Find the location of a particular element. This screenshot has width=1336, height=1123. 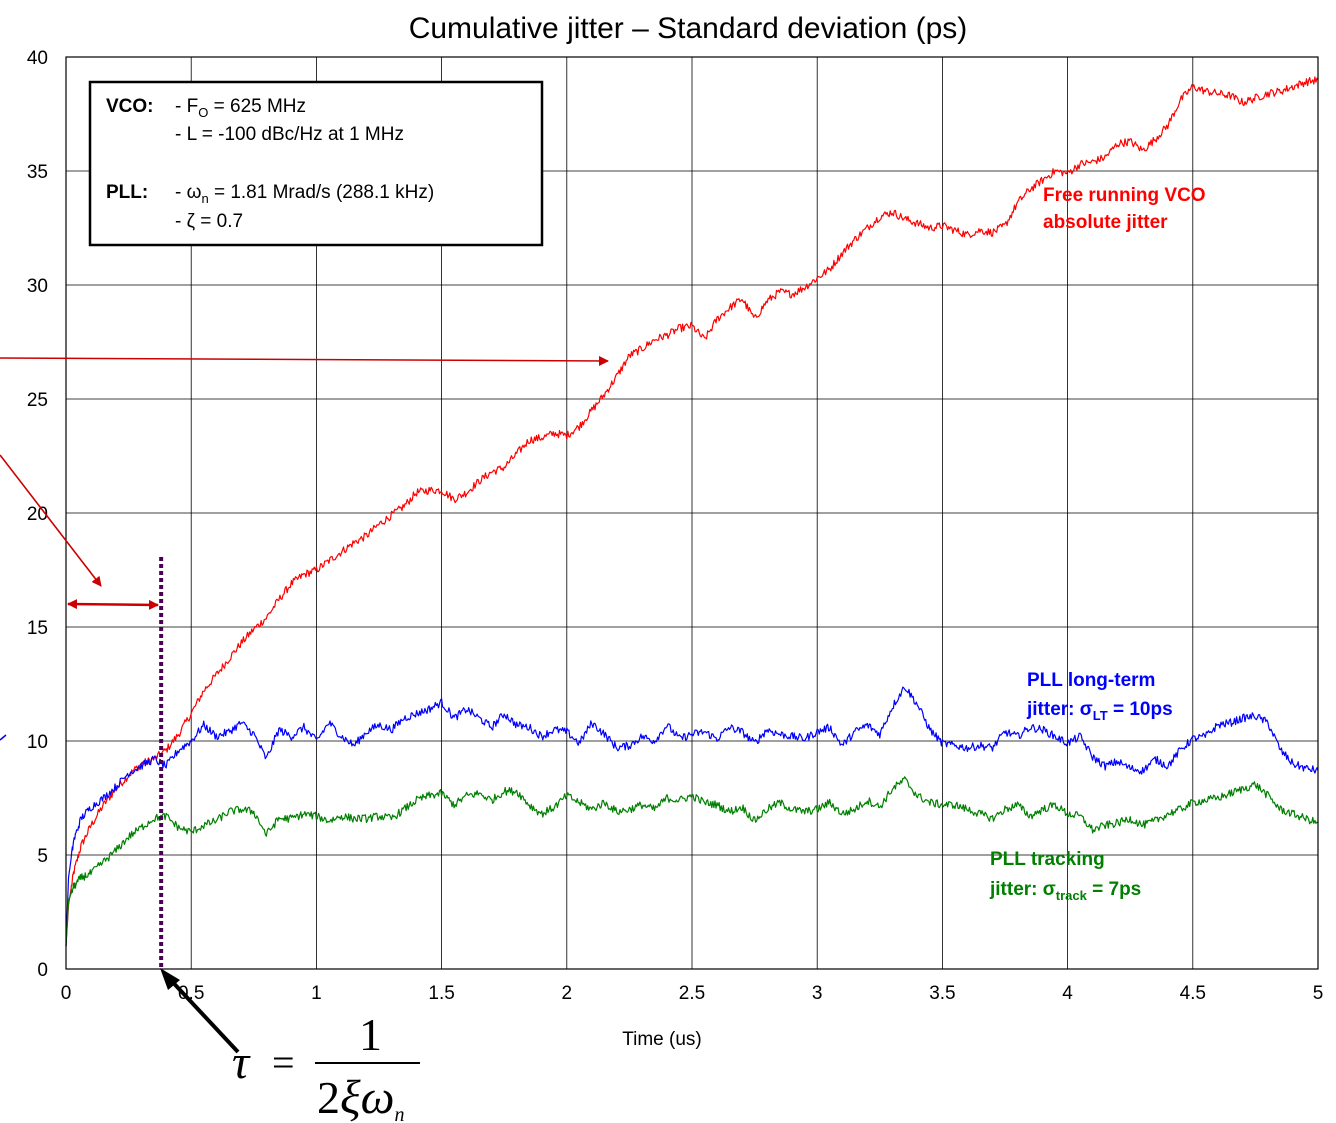

tracking-series-label-1: PLL tracking is located at coordinates (1047, 859).